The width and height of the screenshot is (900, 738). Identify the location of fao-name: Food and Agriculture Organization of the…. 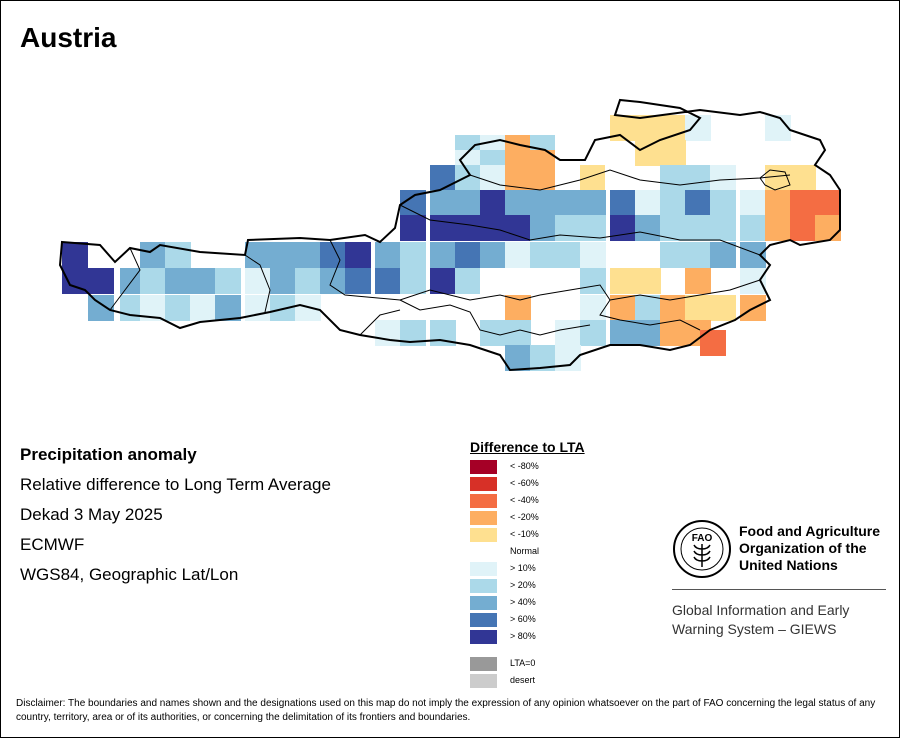
(809, 548).